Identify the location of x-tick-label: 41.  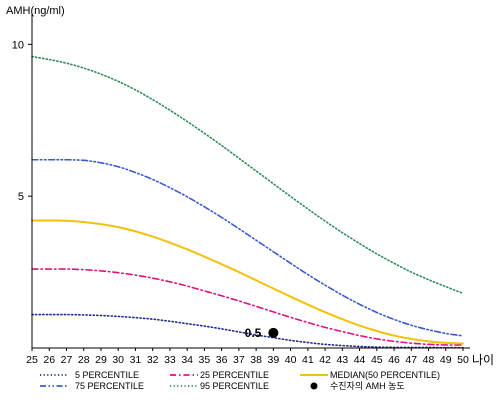
(308, 360).